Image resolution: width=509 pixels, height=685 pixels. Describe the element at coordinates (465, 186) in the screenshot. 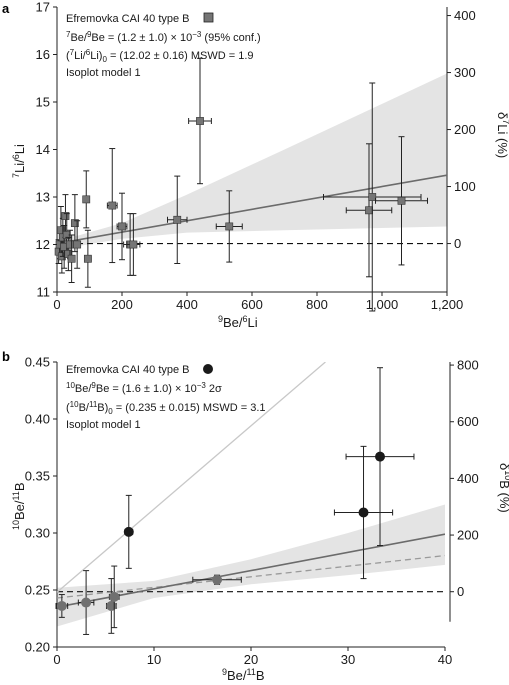

I see `y2-tick-label: 100` at that location.